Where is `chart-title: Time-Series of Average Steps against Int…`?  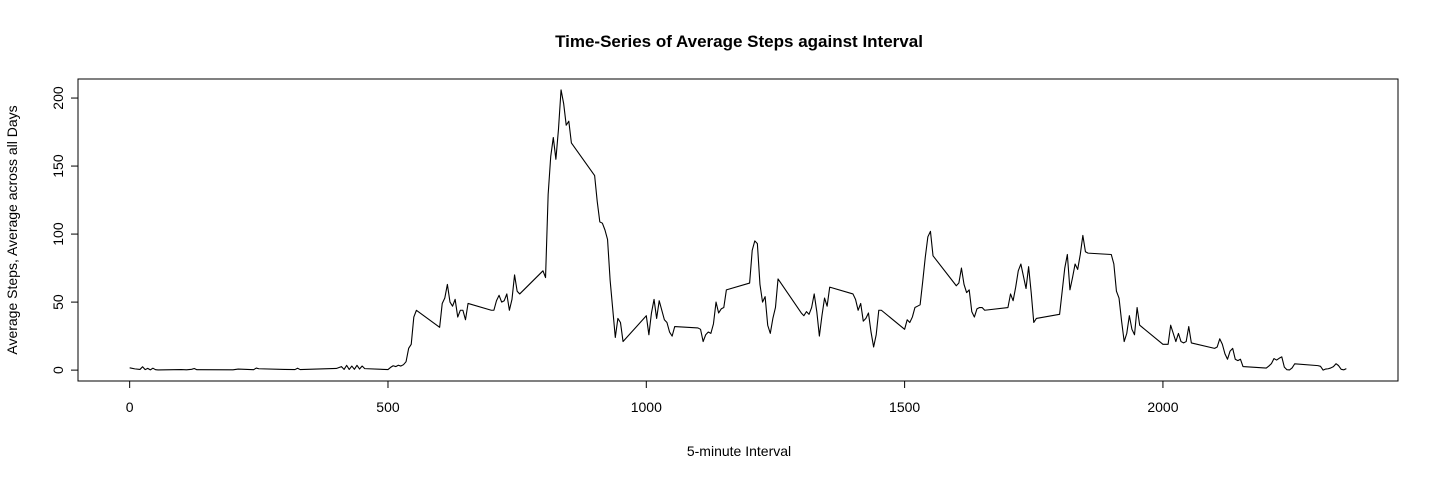
chart-title: Time-Series of Average Steps against Int… is located at coordinates (739, 41).